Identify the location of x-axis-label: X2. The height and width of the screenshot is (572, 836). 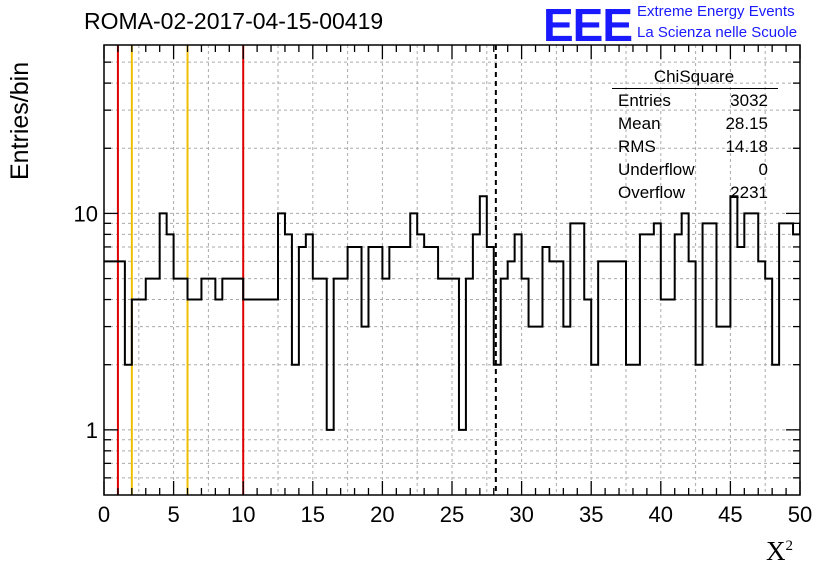
(779, 551).